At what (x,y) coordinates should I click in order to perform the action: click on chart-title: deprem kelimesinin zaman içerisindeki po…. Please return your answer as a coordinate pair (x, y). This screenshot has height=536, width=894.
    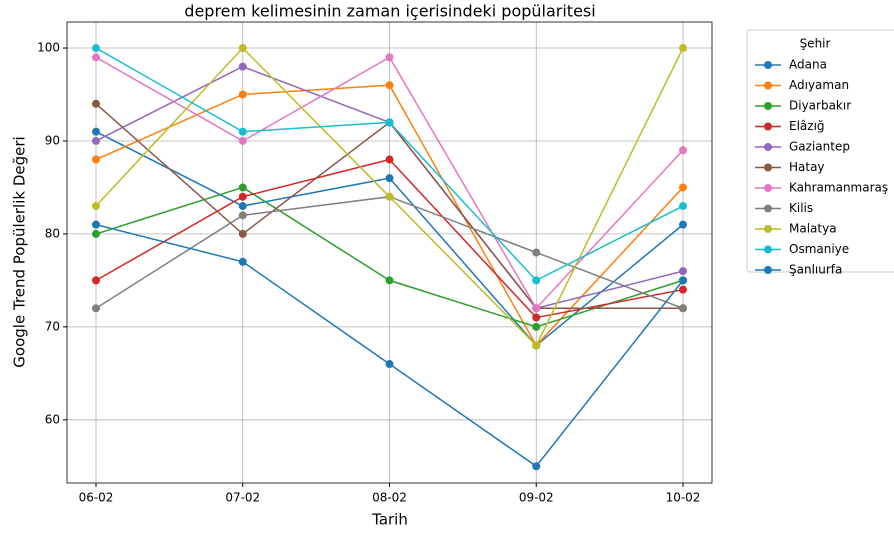
    Looking at the image, I should click on (389, 11).